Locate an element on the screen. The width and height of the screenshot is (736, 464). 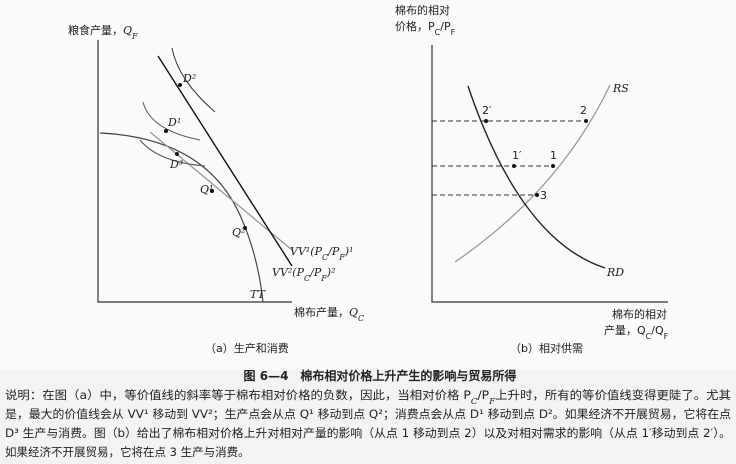
x-axis-label: 棉布的相对 is located at coordinates (639, 314).